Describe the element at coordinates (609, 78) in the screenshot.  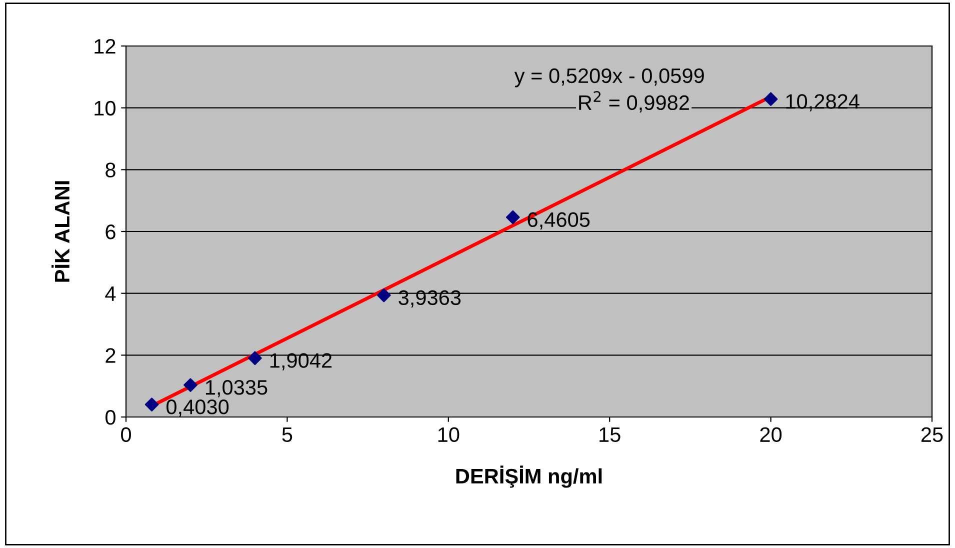
I see `annotation: y = 0,5209x - 0,0599` at that location.